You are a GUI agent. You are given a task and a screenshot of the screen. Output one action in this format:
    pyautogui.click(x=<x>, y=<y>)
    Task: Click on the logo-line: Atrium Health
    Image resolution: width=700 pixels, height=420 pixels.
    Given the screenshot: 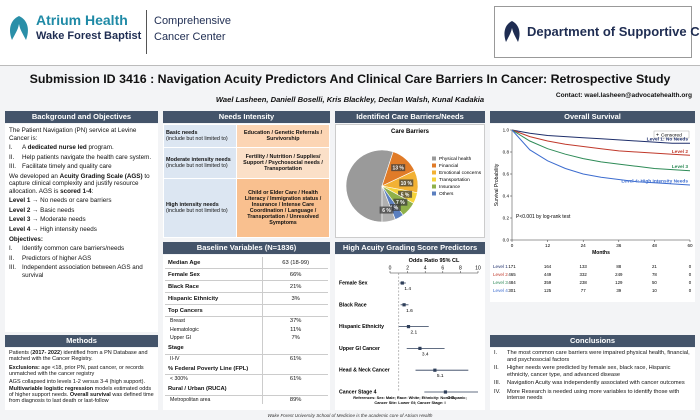 What is the action you would take?
    pyautogui.click(x=82, y=20)
    